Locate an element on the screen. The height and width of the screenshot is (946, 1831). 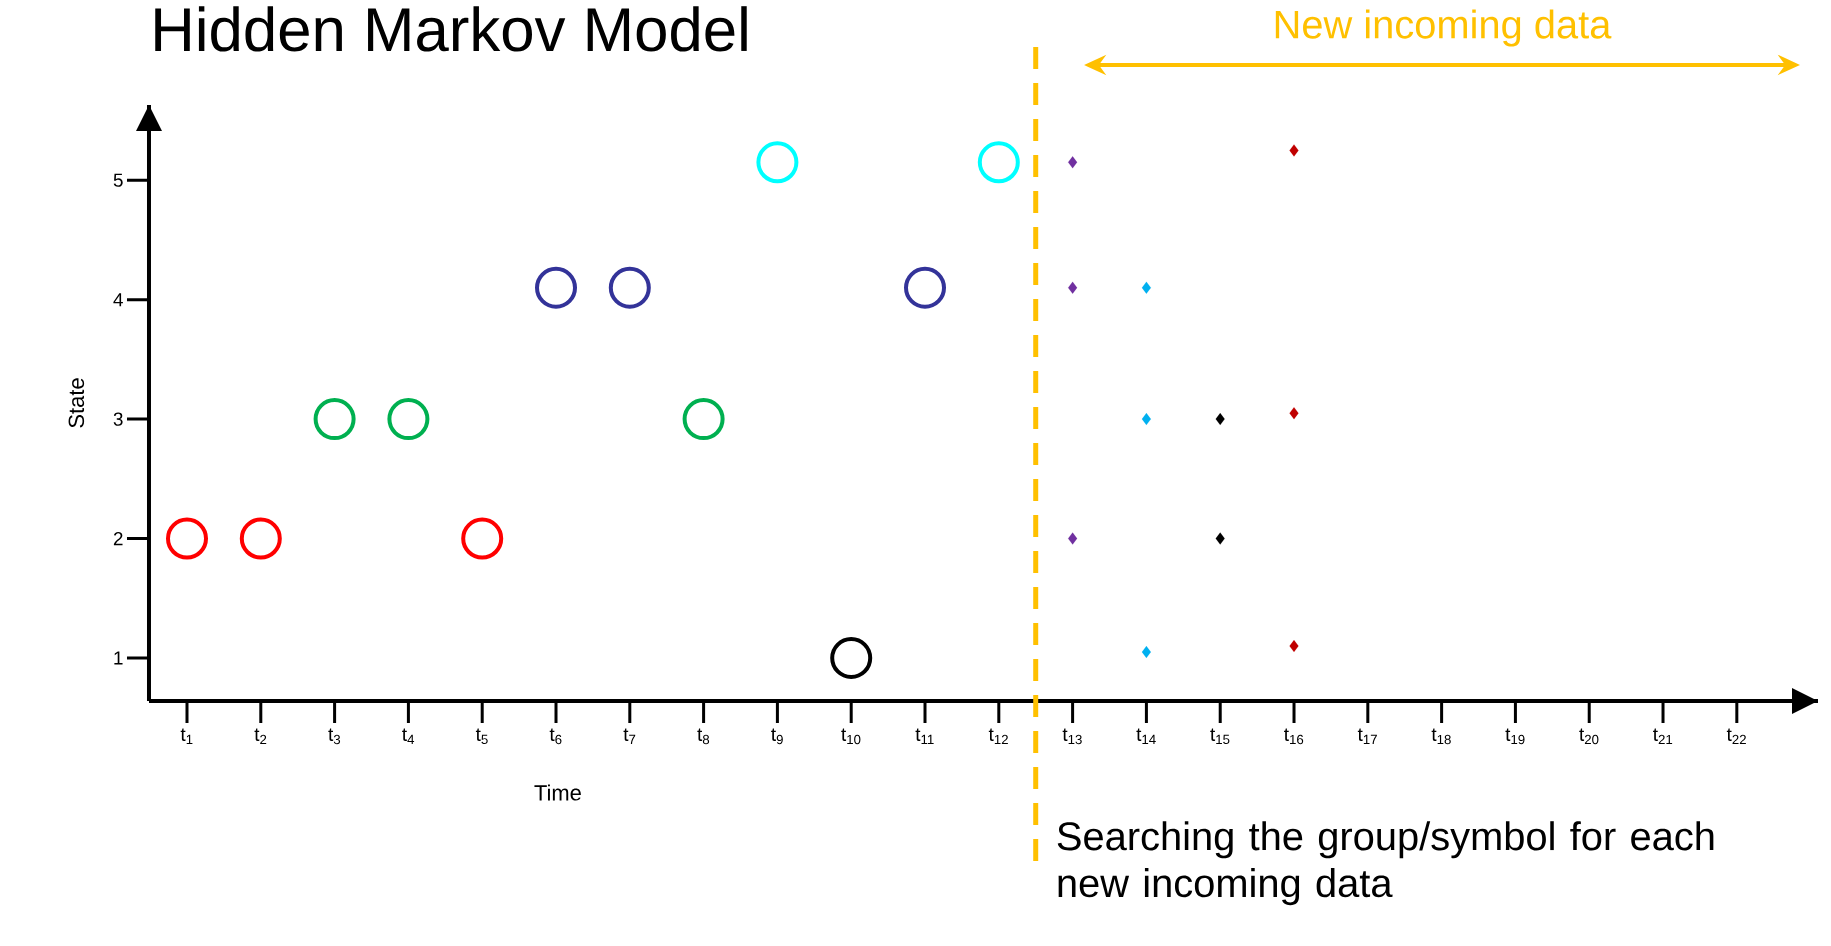
y-tick-label: 3 is located at coordinates (118, 419).